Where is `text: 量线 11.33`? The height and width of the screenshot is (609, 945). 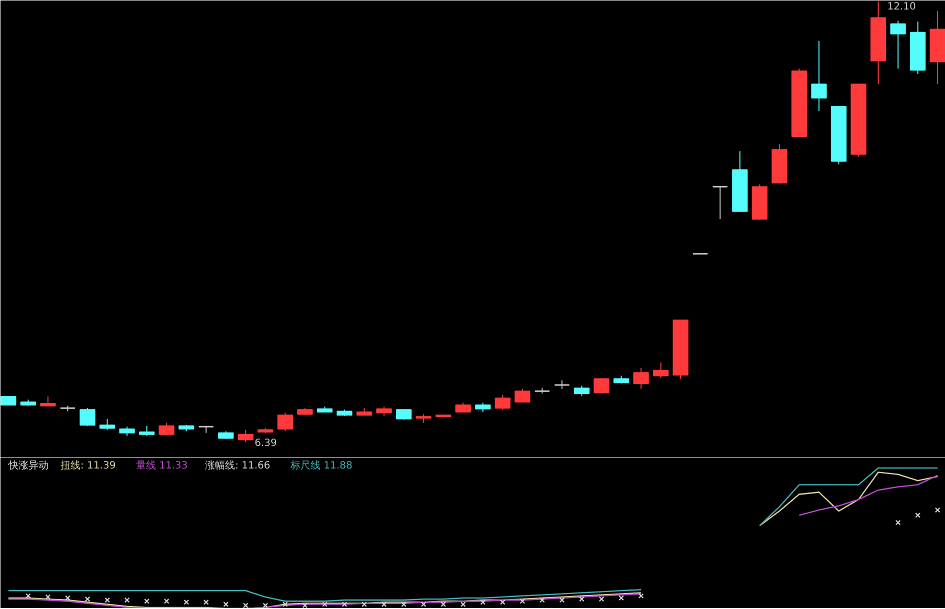
text: 量线 11.33 is located at coordinates (162, 466).